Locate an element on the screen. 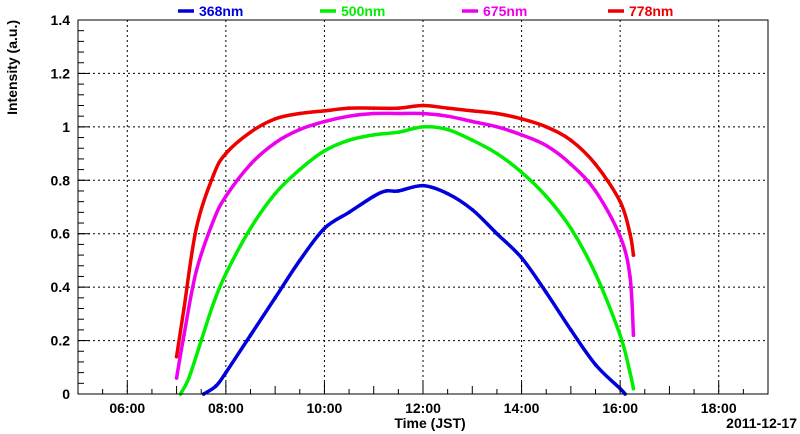 Image resolution: width=800 pixels, height=434 pixels. y-tick-label: 0.6 is located at coordinates (61, 234).